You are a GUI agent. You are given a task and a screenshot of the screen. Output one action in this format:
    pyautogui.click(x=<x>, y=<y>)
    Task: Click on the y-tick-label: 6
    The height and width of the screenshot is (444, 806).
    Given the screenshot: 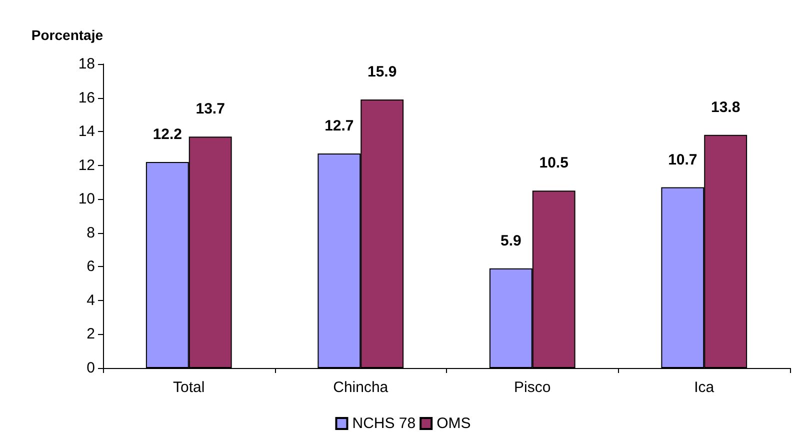 What is the action you would take?
    pyautogui.click(x=90, y=267)
    